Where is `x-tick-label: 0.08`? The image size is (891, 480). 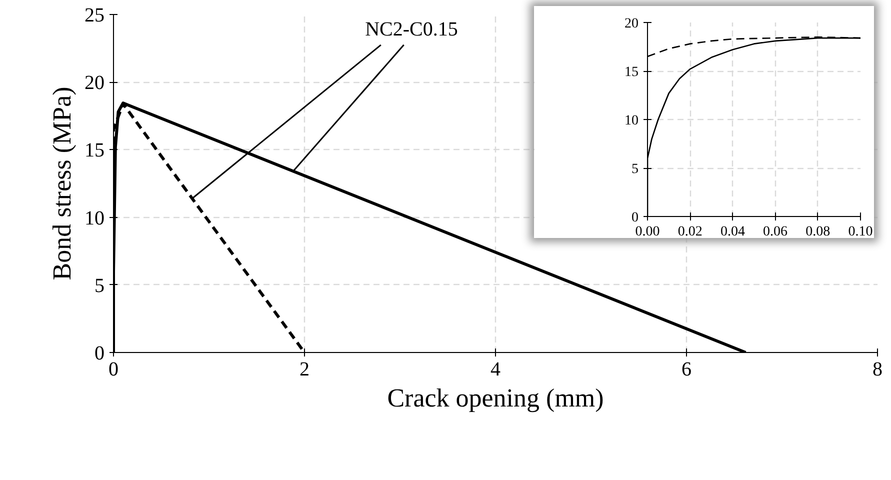 x-tick-label: 0.08 is located at coordinates (818, 232).